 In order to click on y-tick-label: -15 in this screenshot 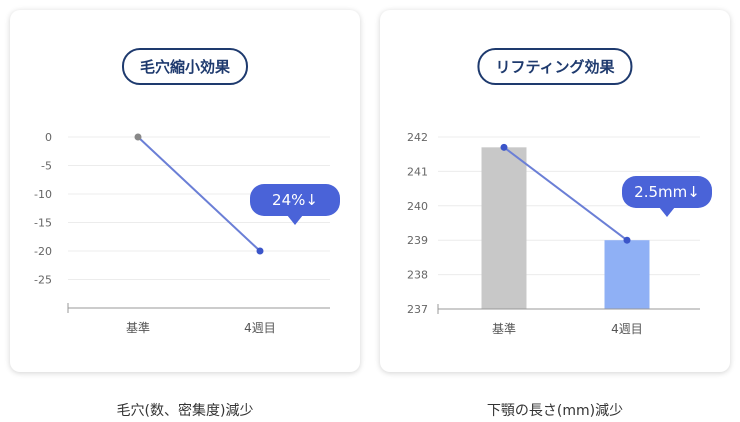, I will do `click(43, 223)`.